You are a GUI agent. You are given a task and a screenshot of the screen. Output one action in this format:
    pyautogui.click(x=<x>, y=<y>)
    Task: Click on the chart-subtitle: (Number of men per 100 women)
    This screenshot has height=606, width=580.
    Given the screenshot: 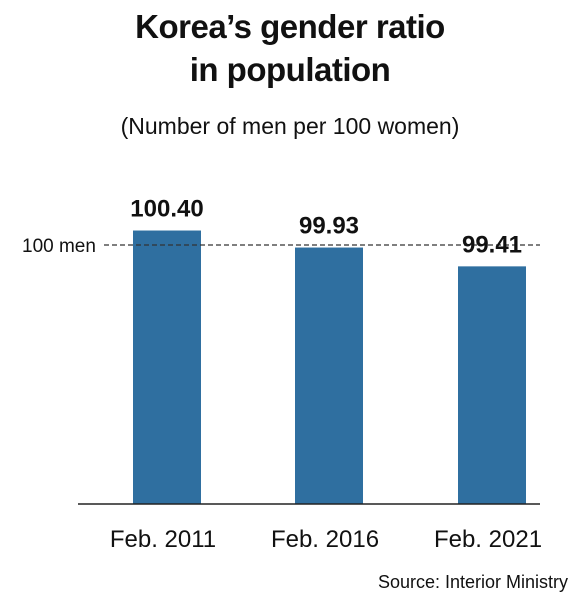 What is the action you would take?
    pyautogui.click(x=290, y=126)
    